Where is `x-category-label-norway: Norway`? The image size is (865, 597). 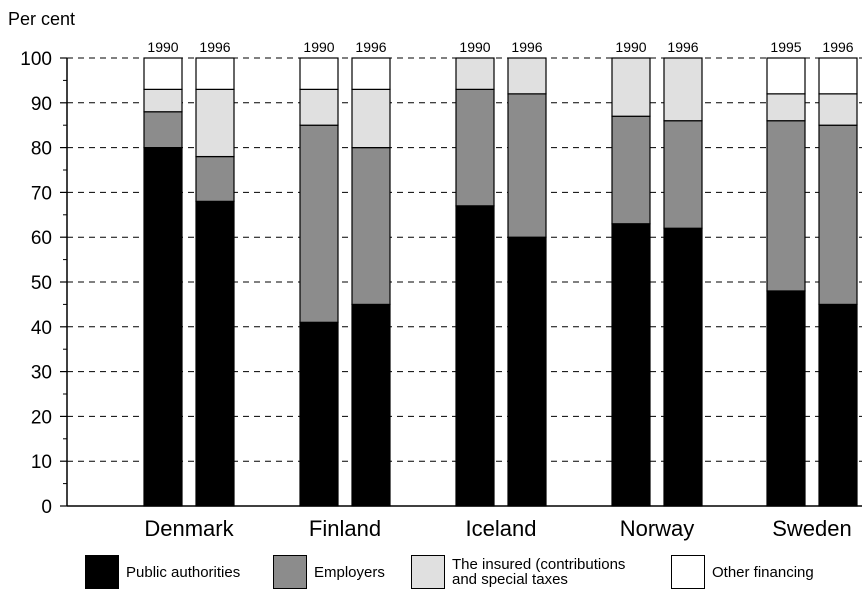 x-category-label-norway: Norway is located at coordinates (657, 528).